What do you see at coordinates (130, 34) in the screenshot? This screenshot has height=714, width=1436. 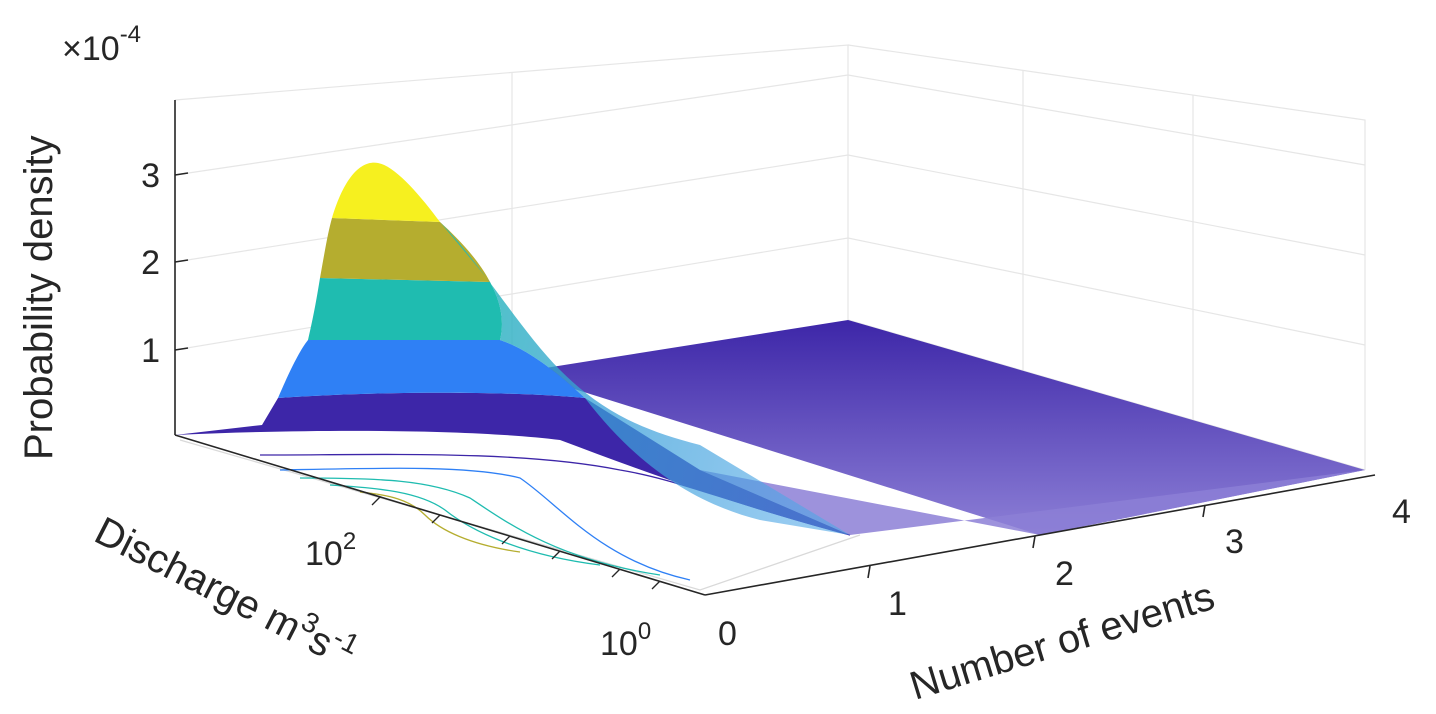 I see `exponent-power: -4` at bounding box center [130, 34].